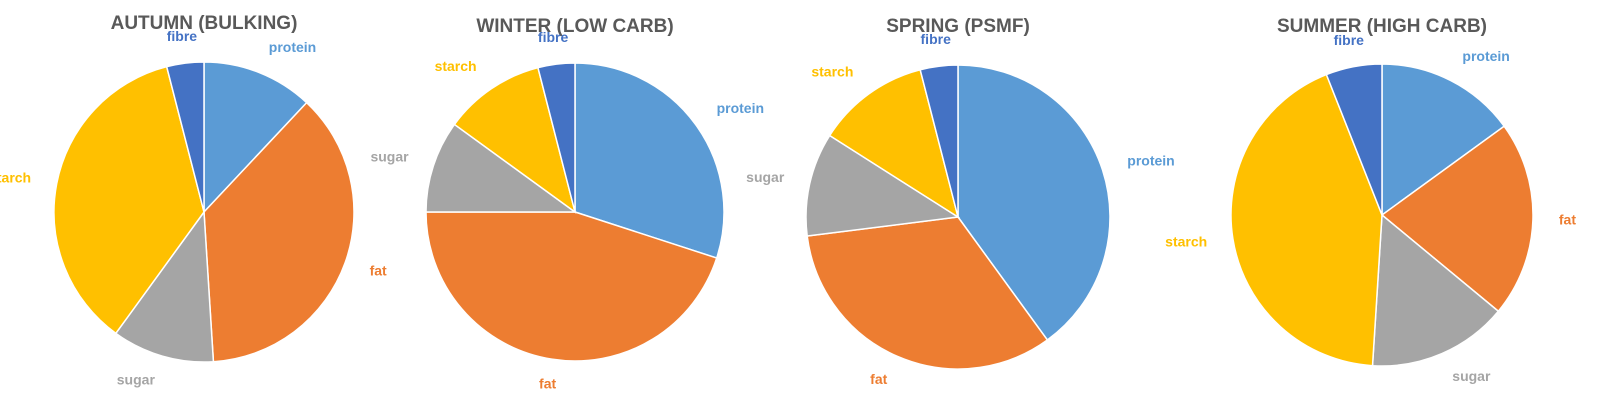 The width and height of the screenshot is (1600, 407). What do you see at coordinates (574, 26) in the screenshot?
I see `chart-title: WINTER (LOW CARB)` at bounding box center [574, 26].